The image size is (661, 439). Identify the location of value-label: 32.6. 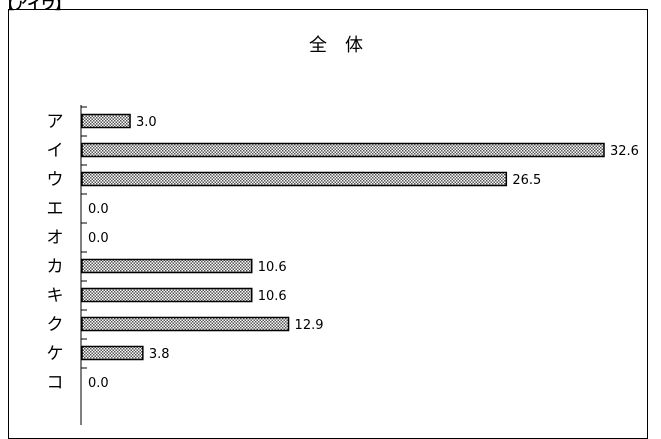
(624, 151).